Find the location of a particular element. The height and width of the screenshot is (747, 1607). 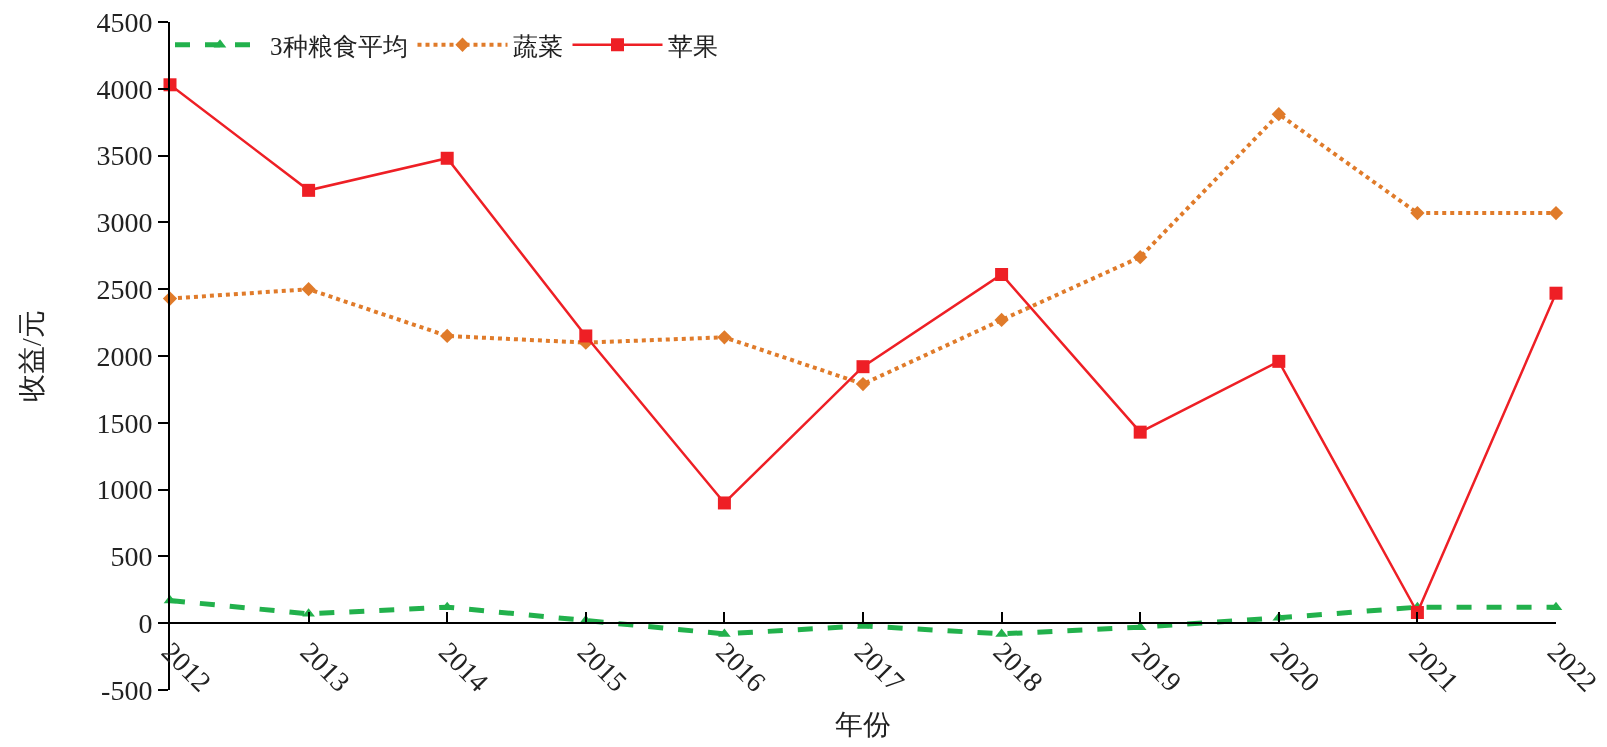

y-tick-label: 500 is located at coordinates (131, 557).